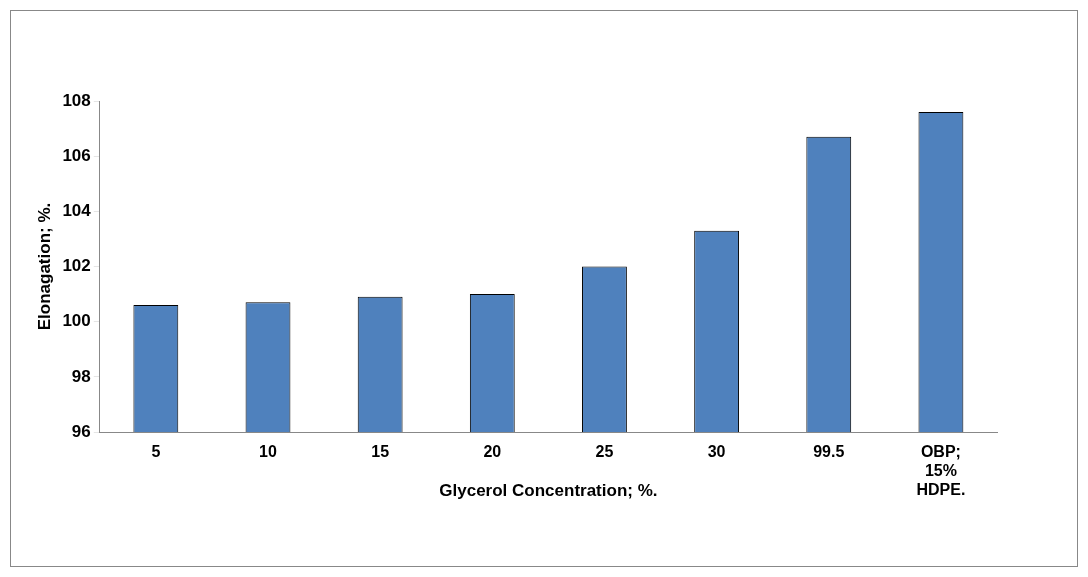  What do you see at coordinates (156, 452) in the screenshot?
I see `x-tick-label: 5` at bounding box center [156, 452].